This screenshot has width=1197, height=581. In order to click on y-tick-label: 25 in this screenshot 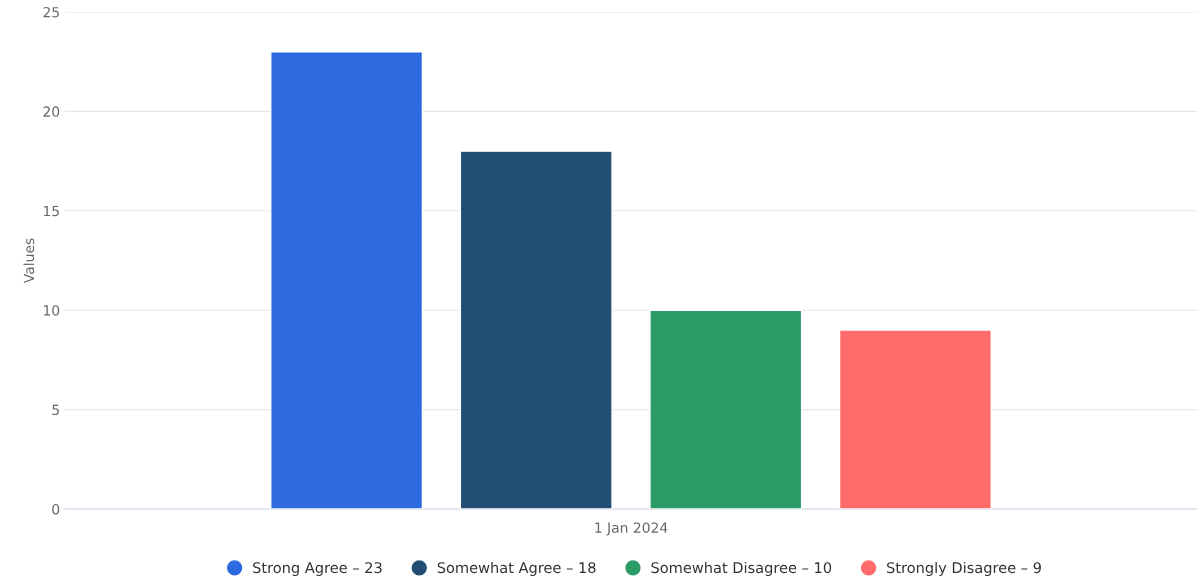, I will do `click(51, 12)`.